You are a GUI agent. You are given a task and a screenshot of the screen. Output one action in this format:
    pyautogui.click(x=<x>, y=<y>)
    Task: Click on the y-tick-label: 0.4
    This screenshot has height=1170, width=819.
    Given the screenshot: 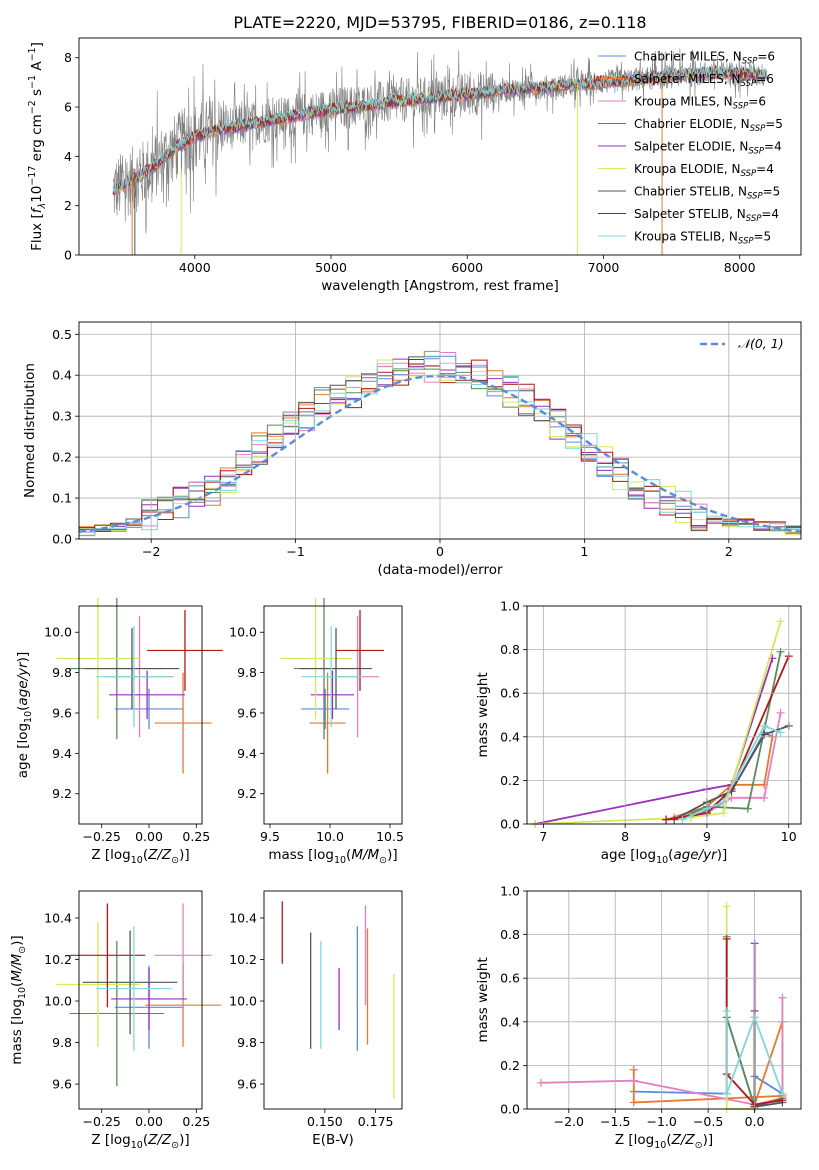 What is the action you would take?
    pyautogui.click(x=62, y=375)
    